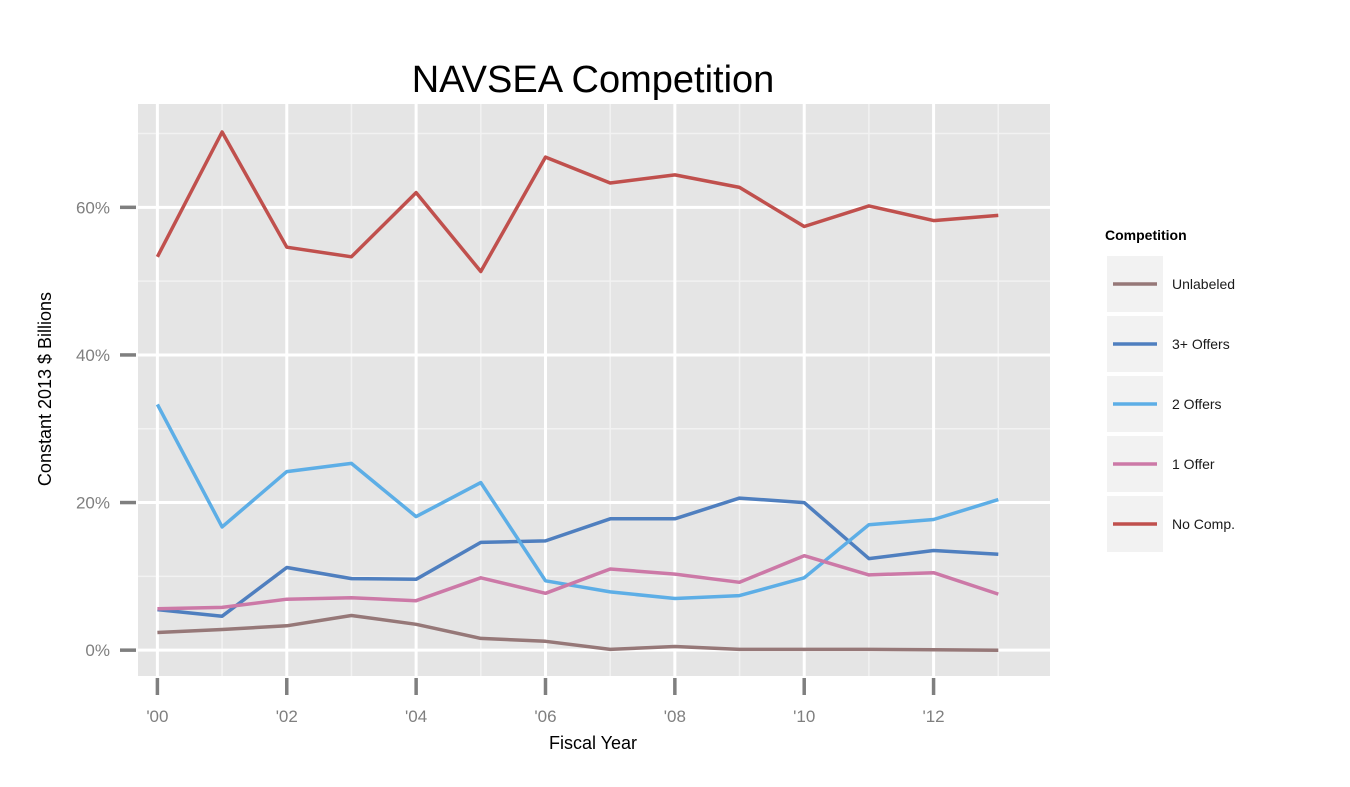 This screenshot has width=1350, height=787. What do you see at coordinates (157, 716) in the screenshot?
I see `x-tick-label: '00` at bounding box center [157, 716].